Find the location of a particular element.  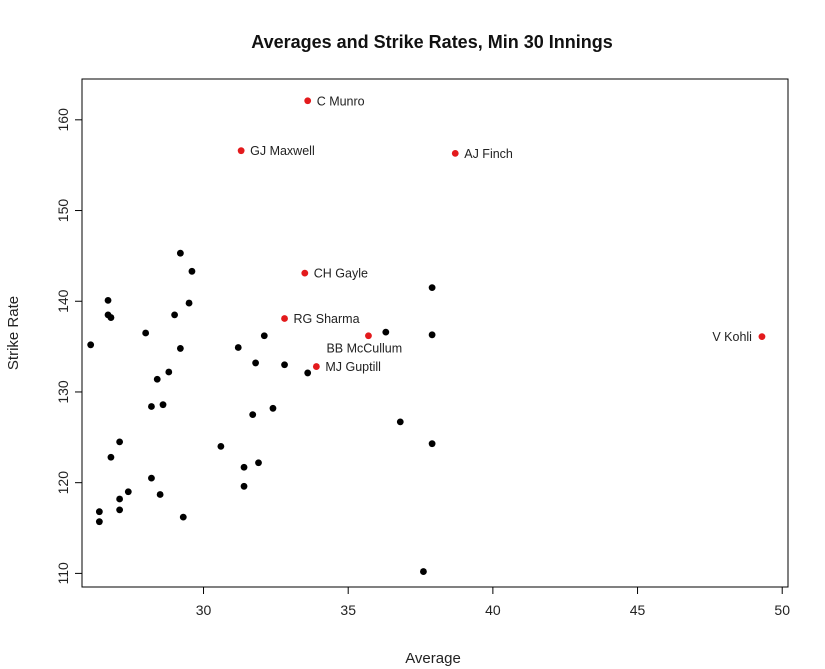

y-tick-label-160: 160 is located at coordinates (63, 120).